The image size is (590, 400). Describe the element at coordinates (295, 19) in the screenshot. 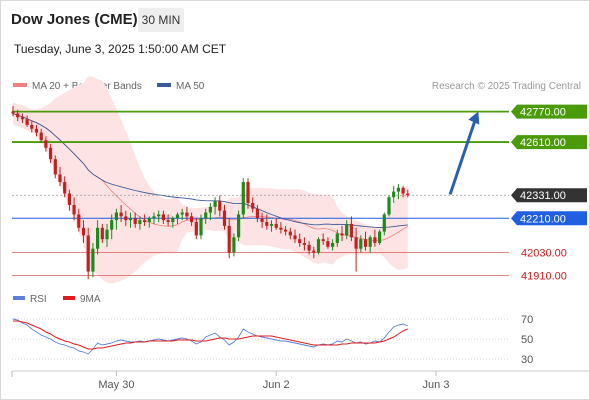

I see `header-bar: Dow Jones (CME) 30 MIN` at that location.